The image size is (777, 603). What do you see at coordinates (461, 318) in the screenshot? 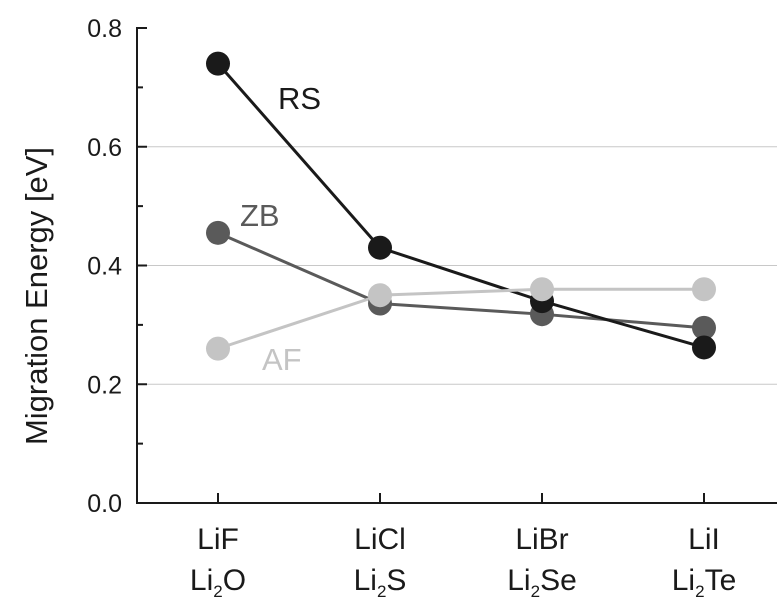
I see `series-line-af` at bounding box center [461, 318].